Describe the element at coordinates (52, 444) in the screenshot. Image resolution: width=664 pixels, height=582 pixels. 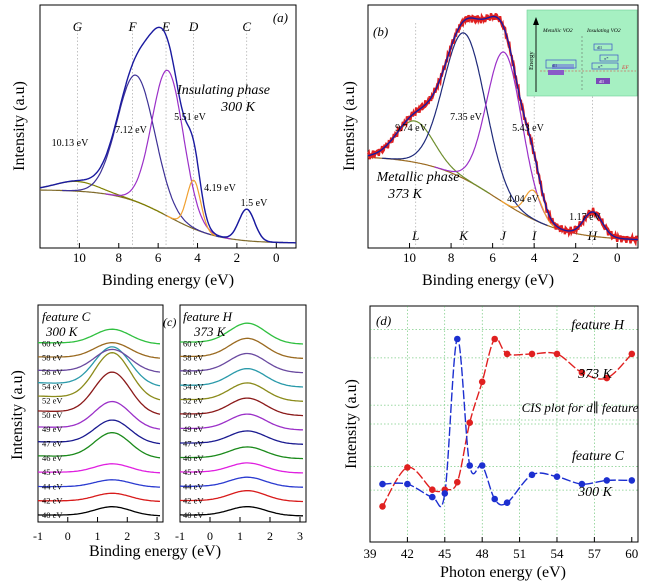
I see `panel-c-feature-c-energy-label: 47 eV` at that location.